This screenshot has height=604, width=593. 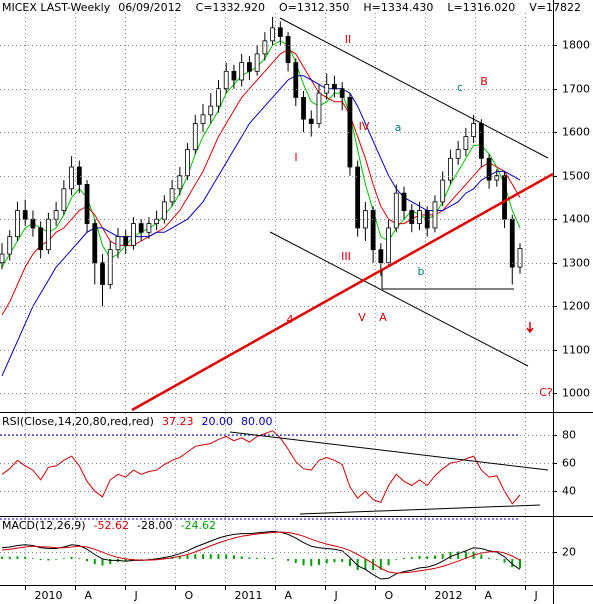 I want to click on x-tick-label: 2011, so click(x=249, y=595).